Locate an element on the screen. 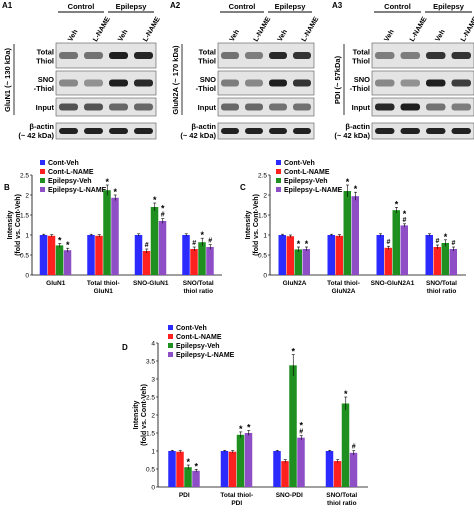 This screenshot has height=513, width=474. x-tick-label: Total thiol- is located at coordinates (103, 283).